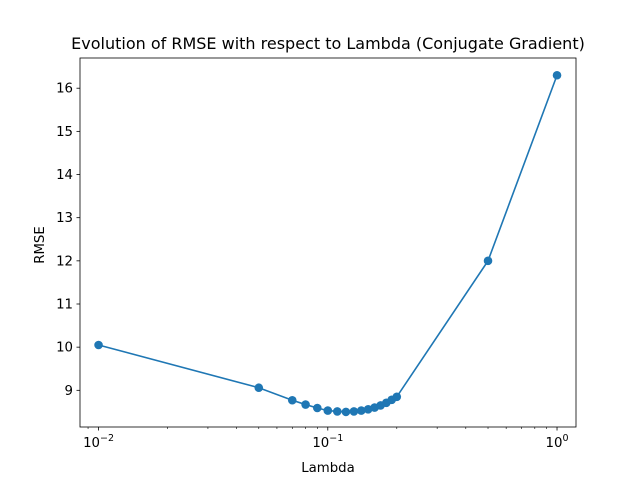 Image resolution: width=640 pixels, height=480 pixels. I want to click on x-tick-label: 10⁻¹, so click(327, 442).